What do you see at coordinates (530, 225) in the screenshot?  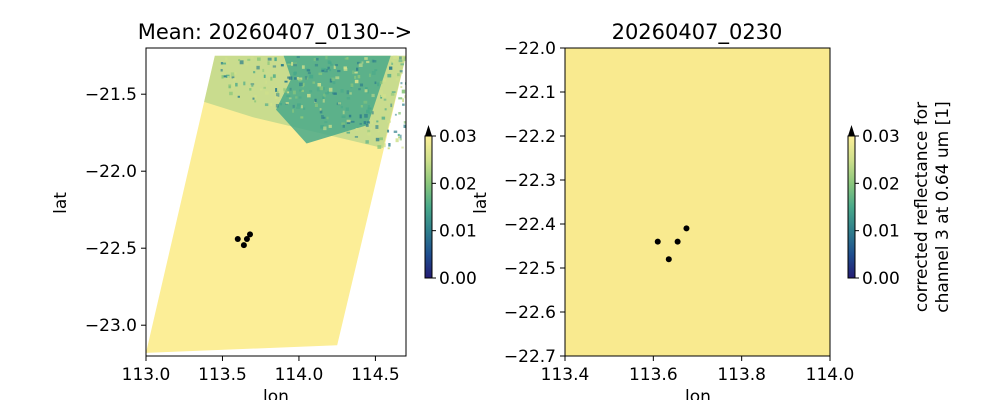 I see `right-y-tick-label: −22.4` at bounding box center [530, 225].